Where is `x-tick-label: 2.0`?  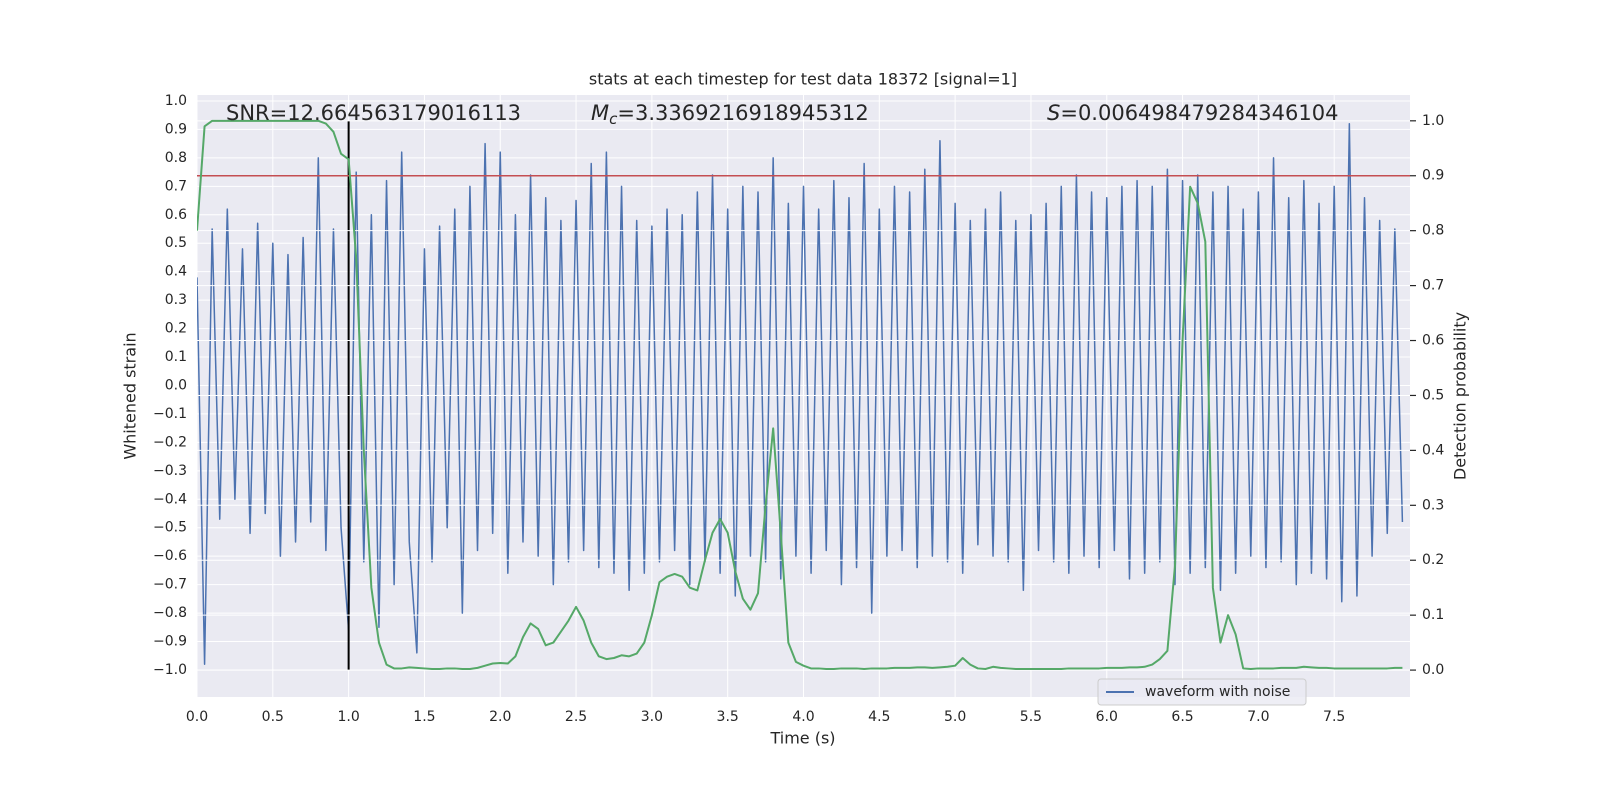
x-tick-label: 2.0 is located at coordinates (500, 717).